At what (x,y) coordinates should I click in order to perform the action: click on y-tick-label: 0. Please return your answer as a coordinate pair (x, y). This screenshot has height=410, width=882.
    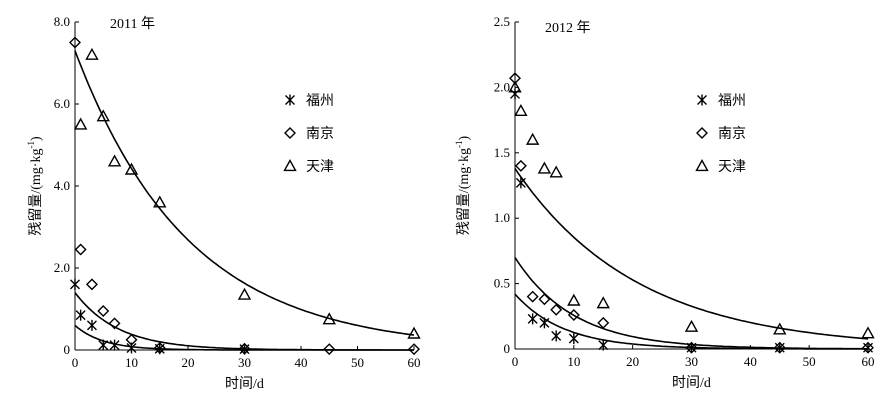
    Looking at the image, I should click on (507, 348).